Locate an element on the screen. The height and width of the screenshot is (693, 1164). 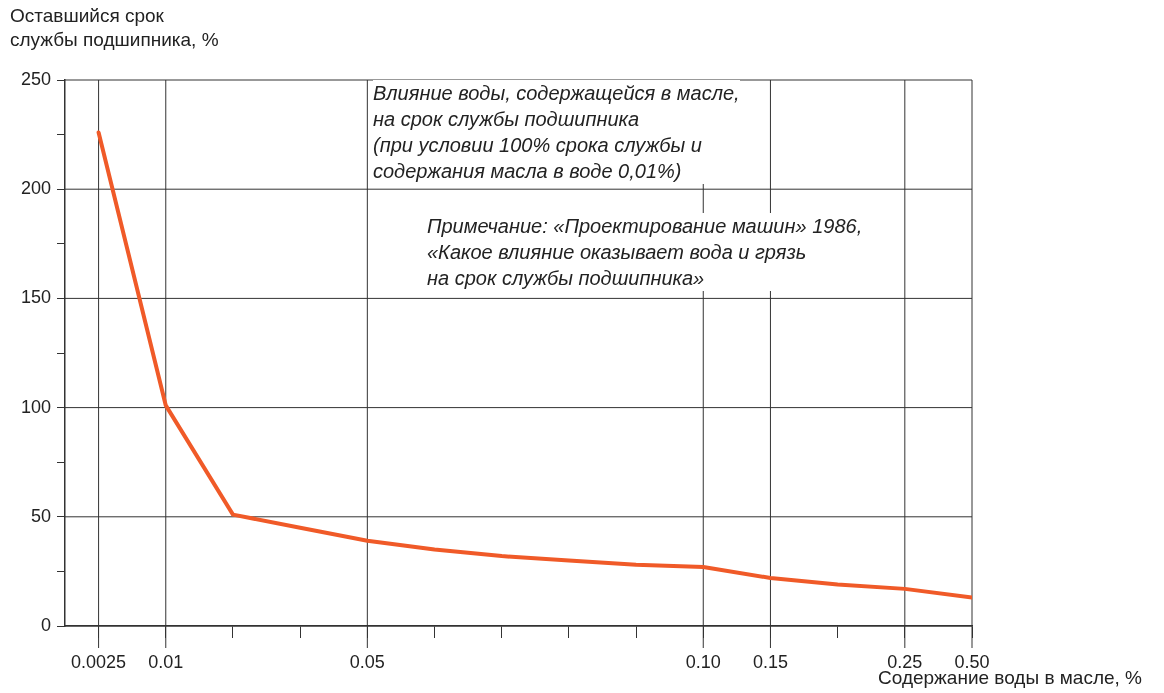
y-tick-label: 50 is located at coordinates (40, 515).